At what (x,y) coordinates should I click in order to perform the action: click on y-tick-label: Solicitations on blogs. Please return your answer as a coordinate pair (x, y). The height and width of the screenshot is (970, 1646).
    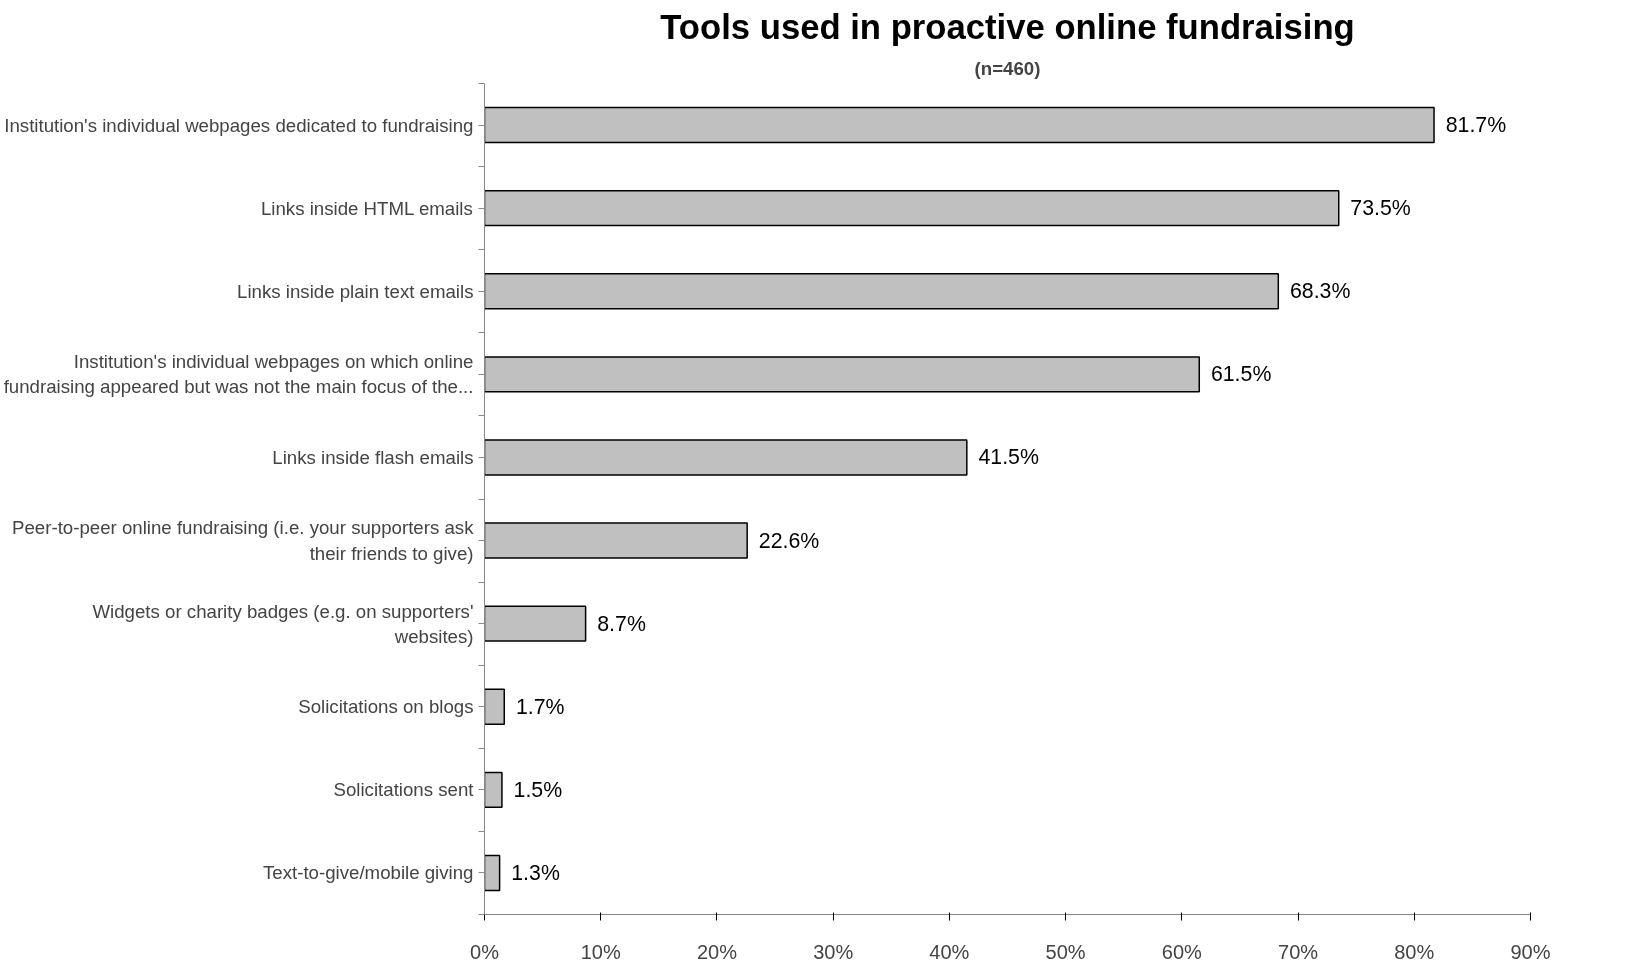
    Looking at the image, I should click on (386, 707).